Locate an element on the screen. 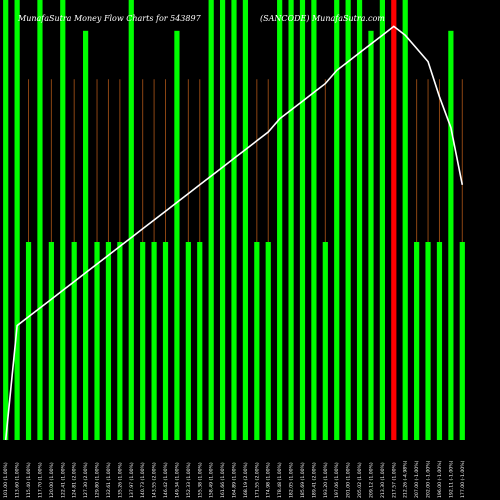 The width and height of the screenshot is (500, 500). x-tick-label: 164.89 (1.00%) is located at coordinates (235, 480).